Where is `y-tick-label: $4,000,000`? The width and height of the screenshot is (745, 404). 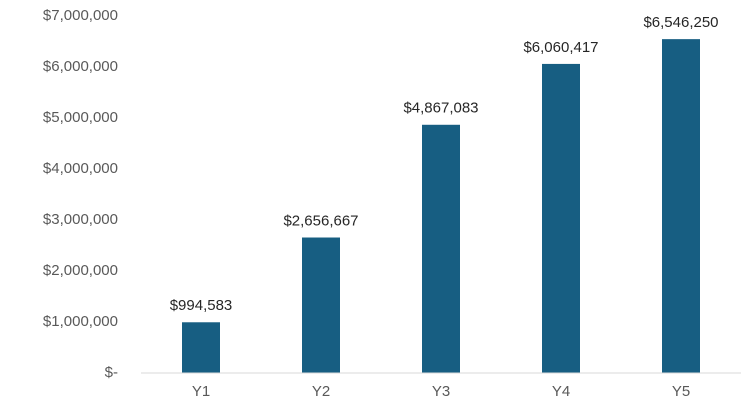 y-tick-label: $4,000,000 is located at coordinates (80, 168).